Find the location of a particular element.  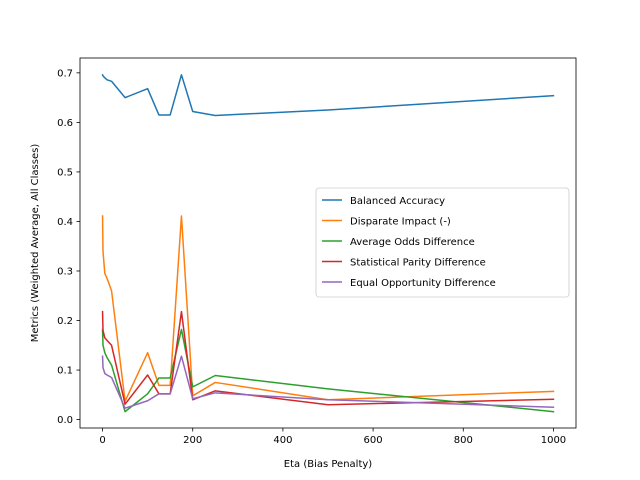

y-axis-ticks: 0.0 0.1 0.2 0.3 0.4 0.5 0.6 0.7 is located at coordinates (68, 247).